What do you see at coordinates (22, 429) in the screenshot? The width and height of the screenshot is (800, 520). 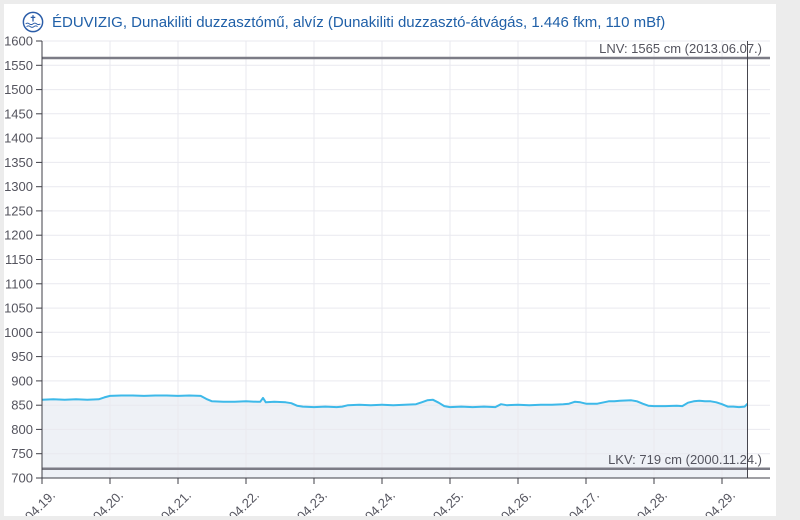 I see `y-axis-label: 800` at bounding box center [22, 429].